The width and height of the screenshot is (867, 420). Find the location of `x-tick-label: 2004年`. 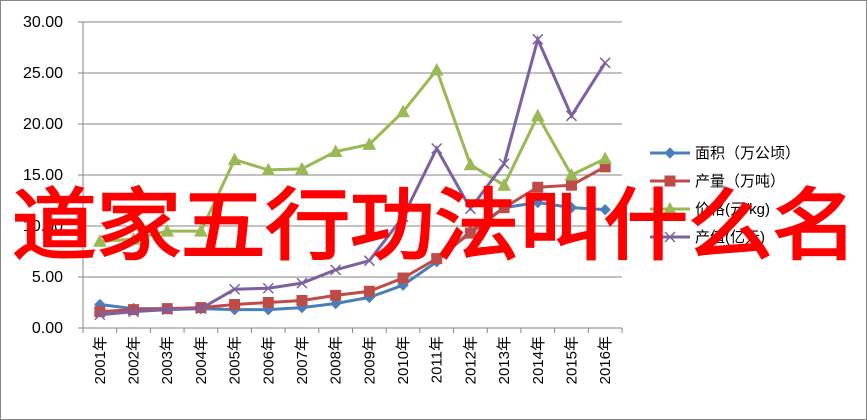

x-tick-label: 2004年 is located at coordinates (201, 360).